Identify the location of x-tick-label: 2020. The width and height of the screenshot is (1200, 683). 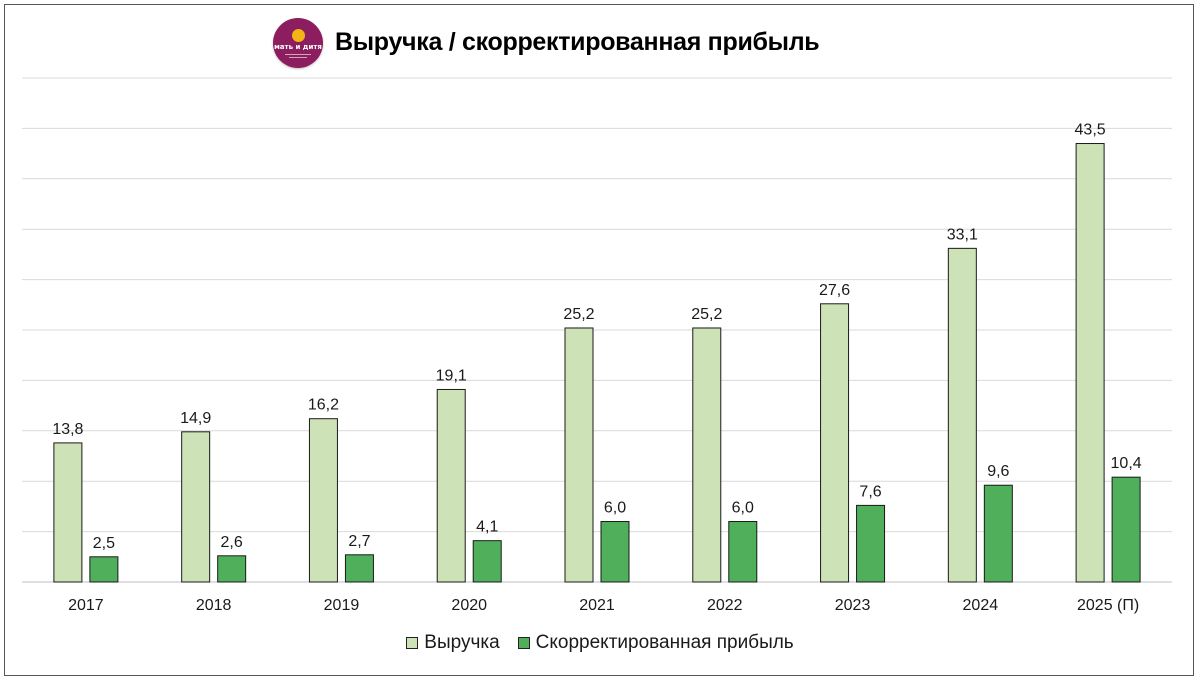
(469, 605).